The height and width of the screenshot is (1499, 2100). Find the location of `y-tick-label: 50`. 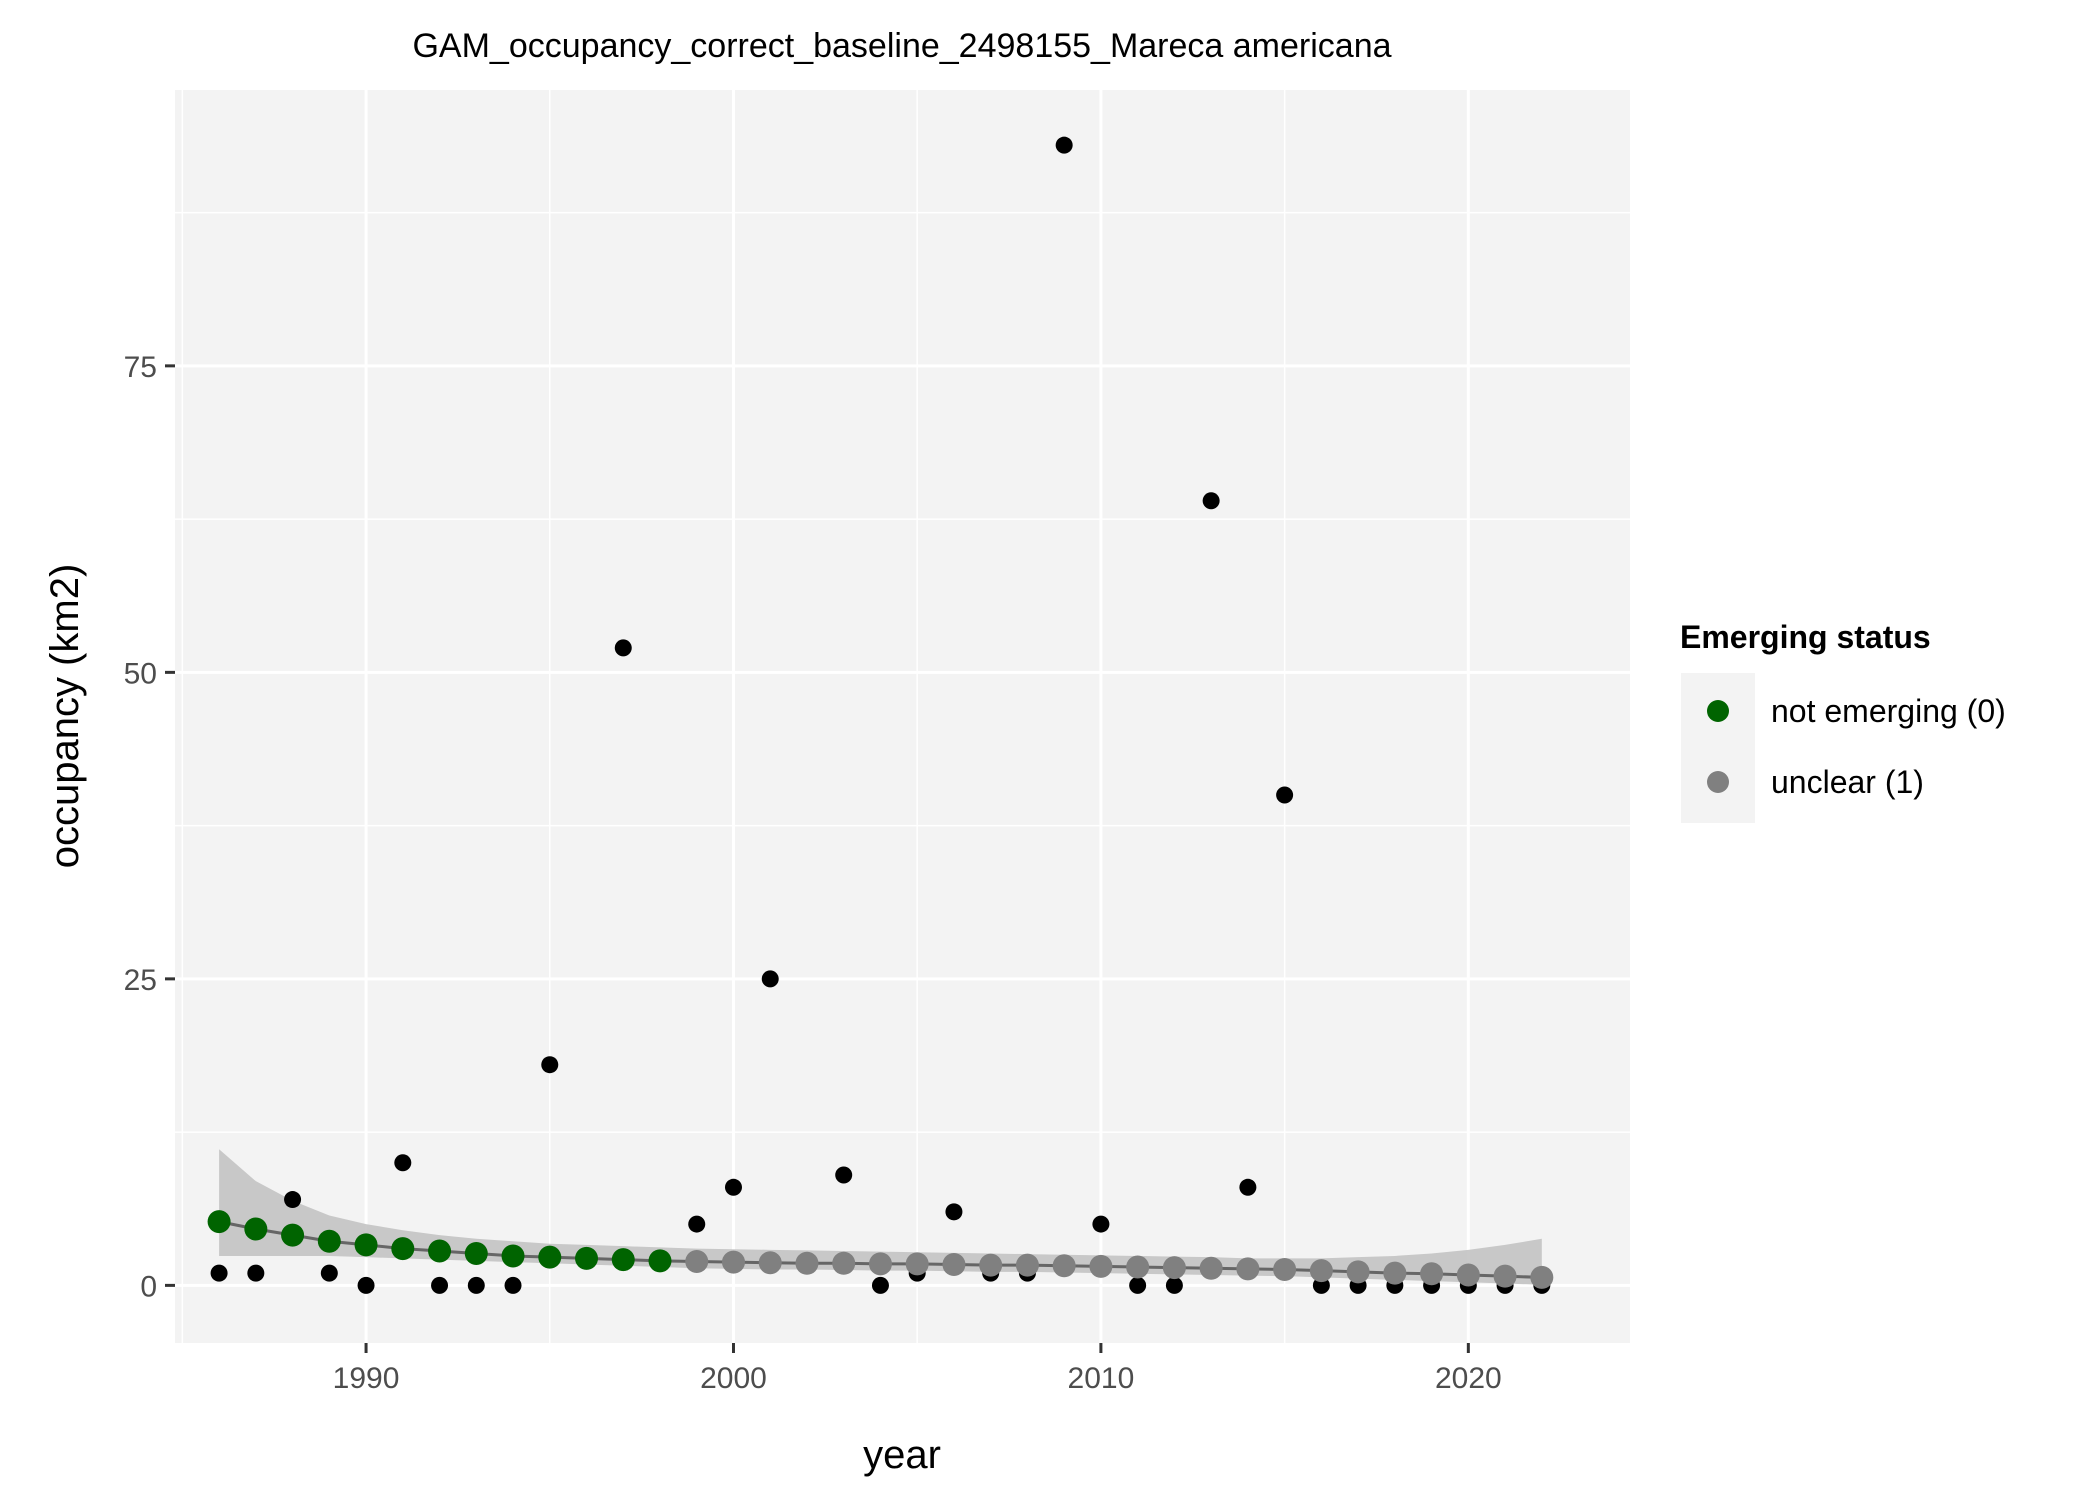

y-tick-label: 50 is located at coordinates (140, 673).